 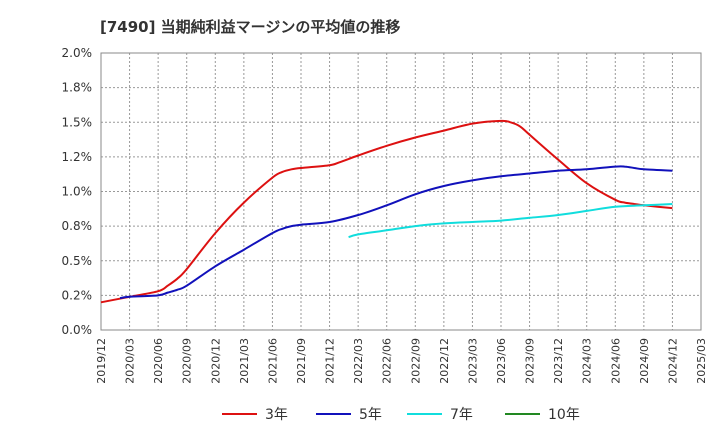 I want to click on y-tick-label: 0.0%, so click(x=77, y=330).